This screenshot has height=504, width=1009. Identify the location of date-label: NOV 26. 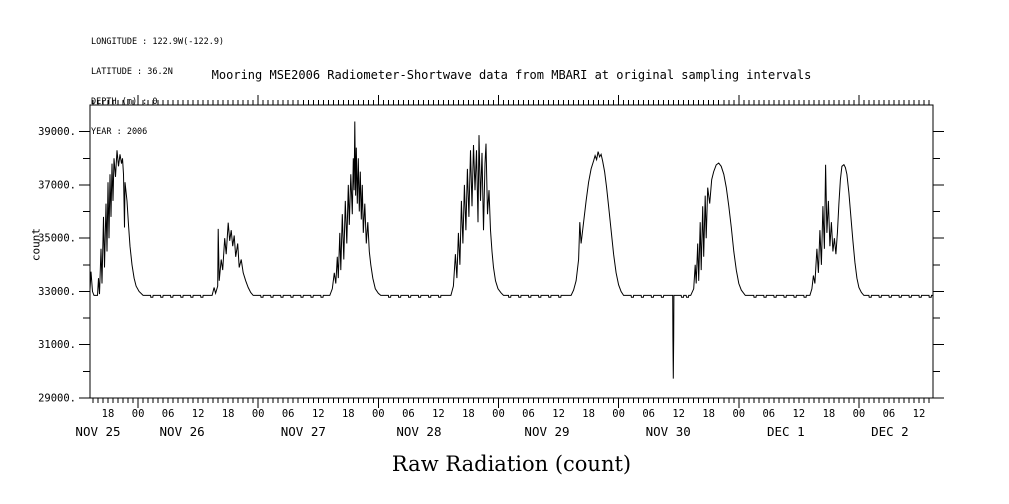
(182, 431).